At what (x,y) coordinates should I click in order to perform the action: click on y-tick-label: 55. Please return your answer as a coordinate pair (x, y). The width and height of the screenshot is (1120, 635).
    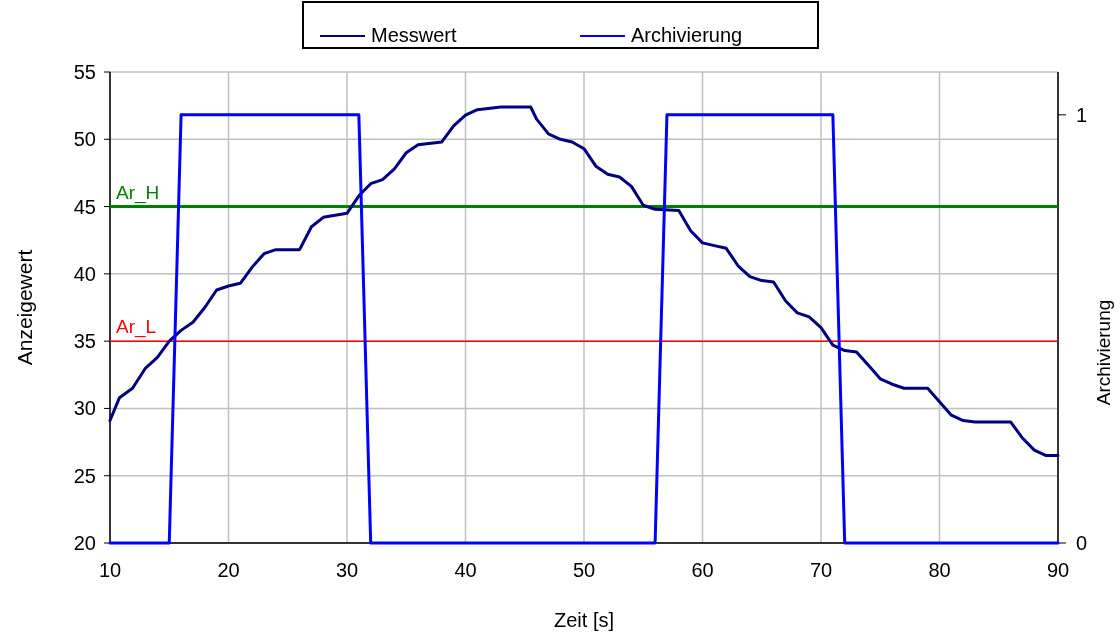
    Looking at the image, I should click on (84, 72).